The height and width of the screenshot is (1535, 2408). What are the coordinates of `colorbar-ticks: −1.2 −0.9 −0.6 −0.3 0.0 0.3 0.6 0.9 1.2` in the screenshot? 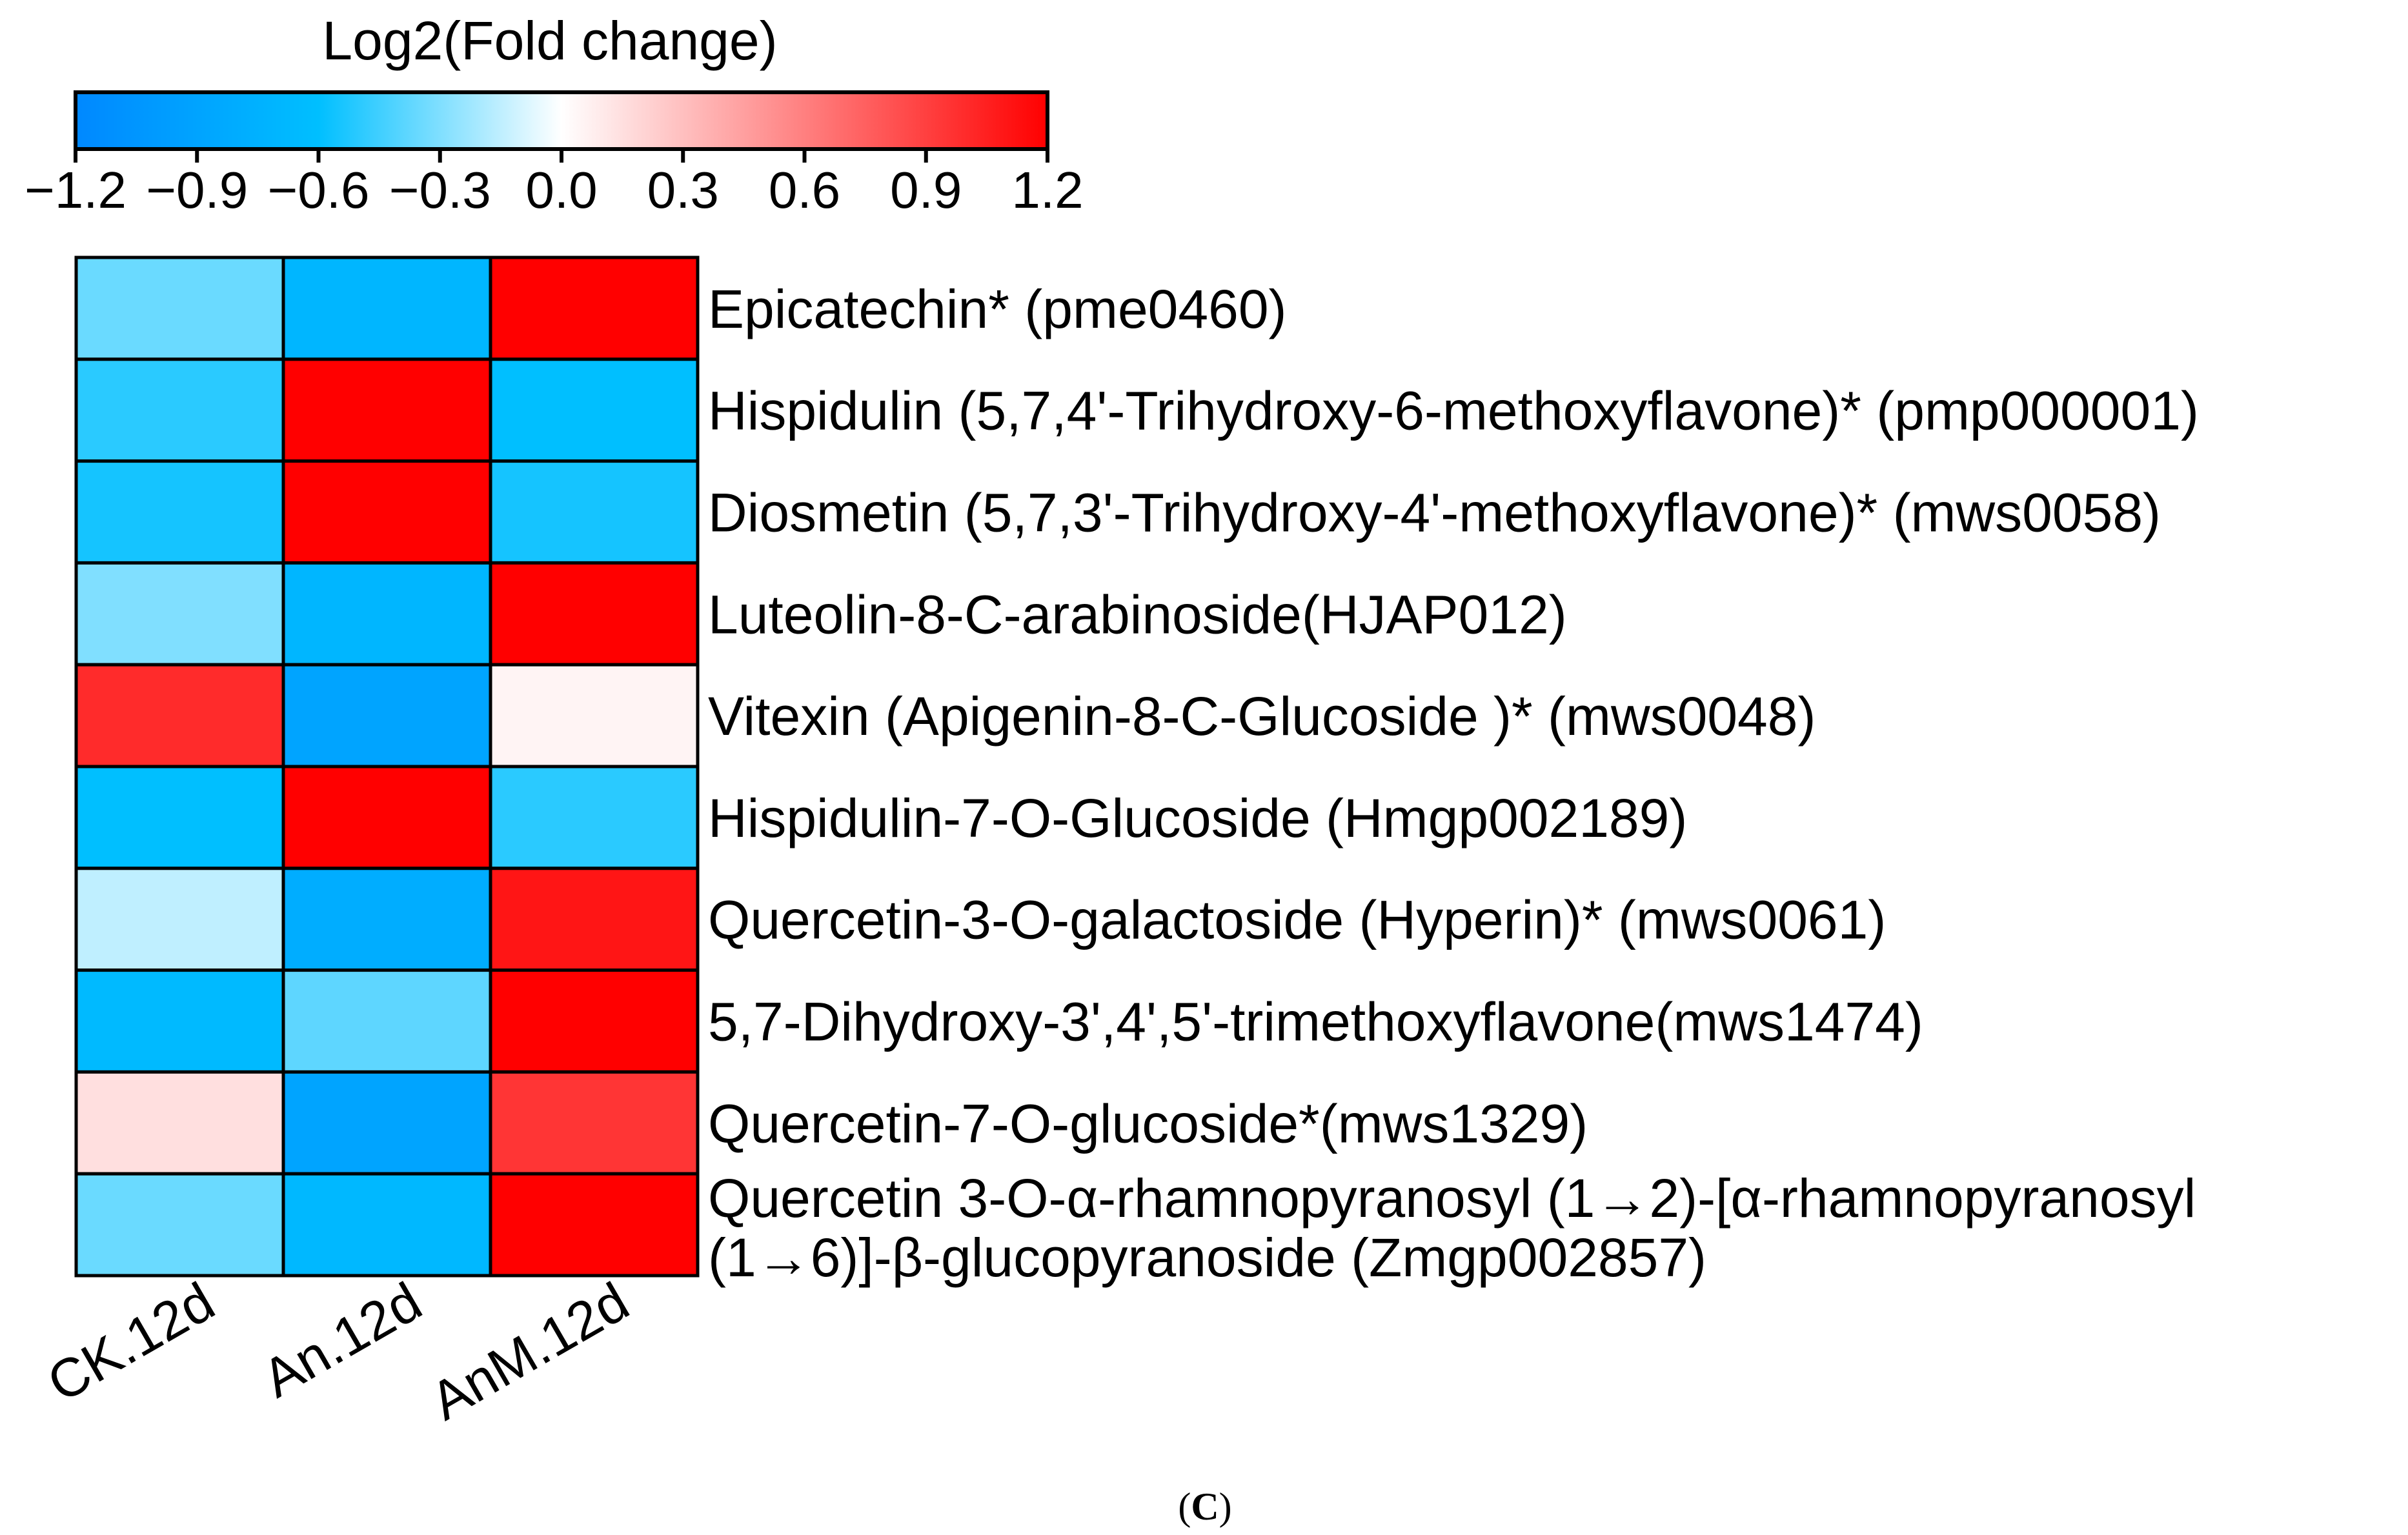 It's located at (554, 184).